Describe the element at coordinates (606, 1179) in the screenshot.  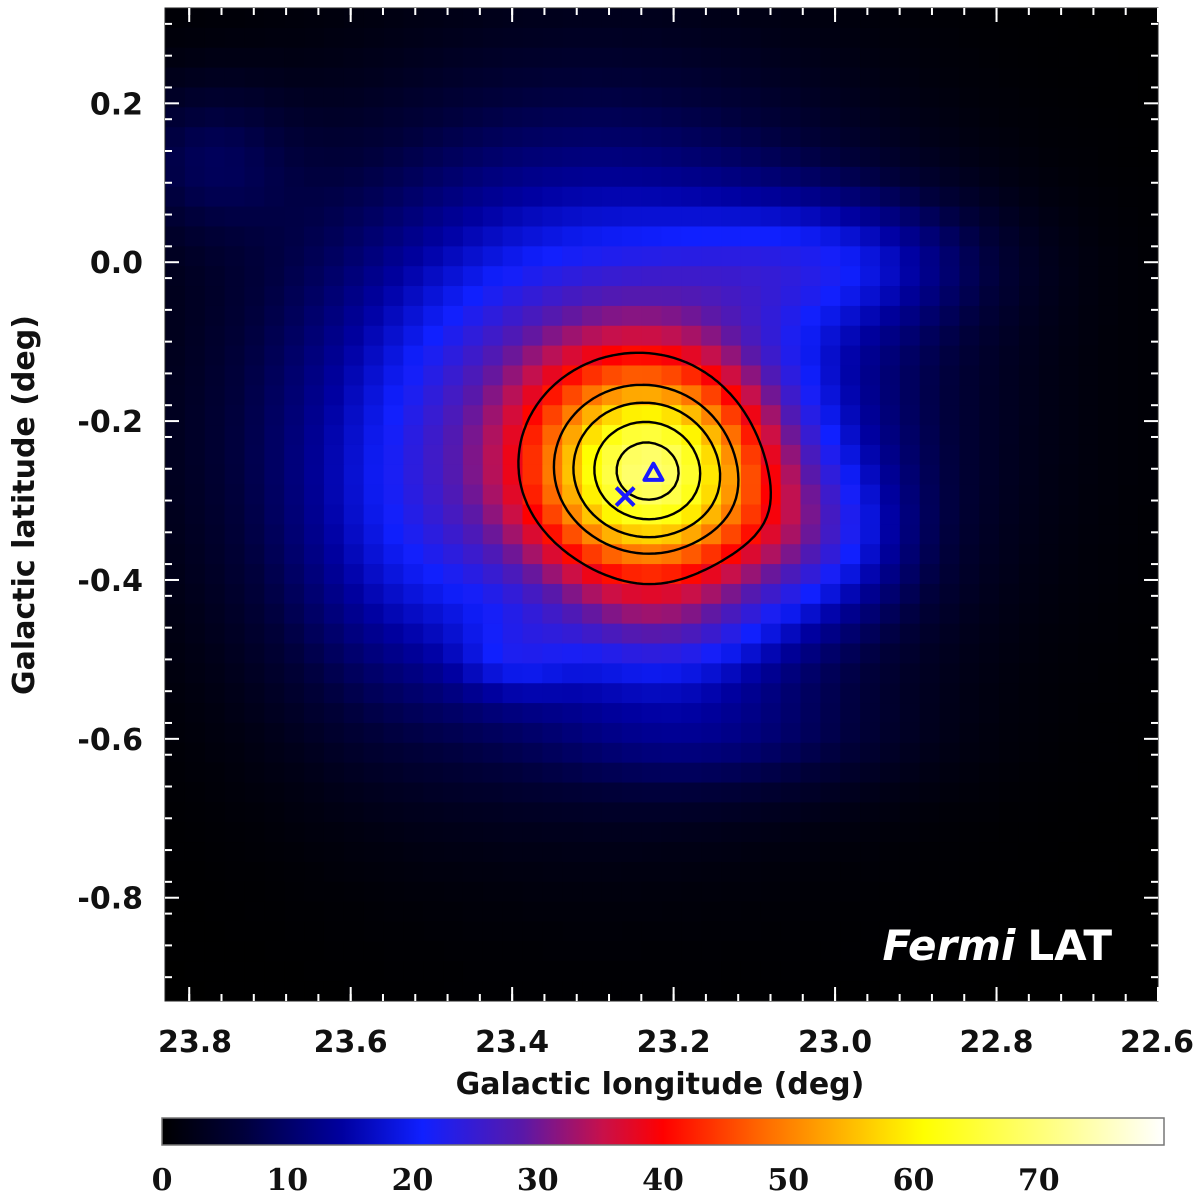
I see `colorbar-tick-labels: 0 10 20 30 40 50 60 70` at that location.